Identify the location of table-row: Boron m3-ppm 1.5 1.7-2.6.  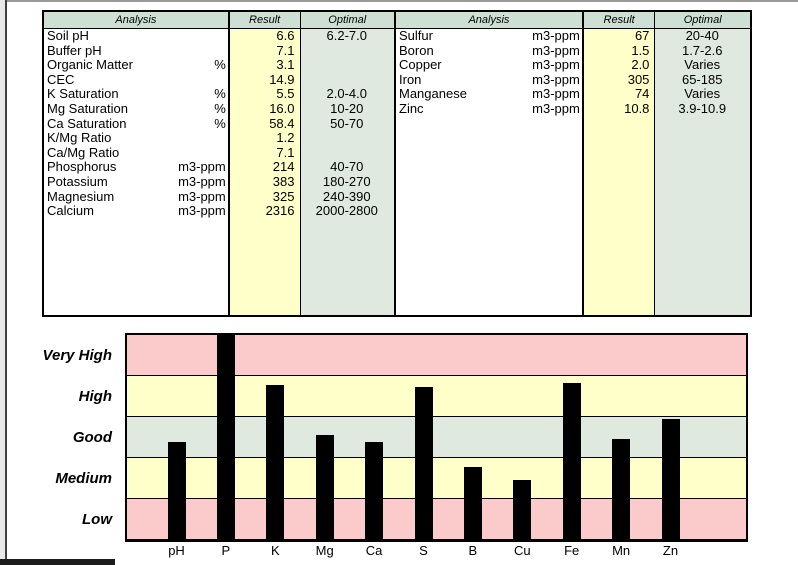
(573, 50).